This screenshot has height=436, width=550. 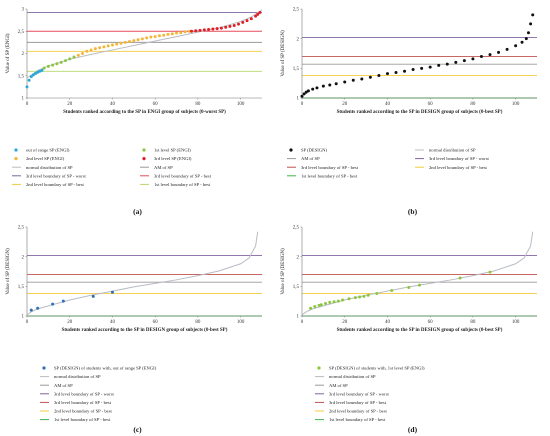 I want to click on legend-label: 1st level boundary of SP - best, so click(x=329, y=175).